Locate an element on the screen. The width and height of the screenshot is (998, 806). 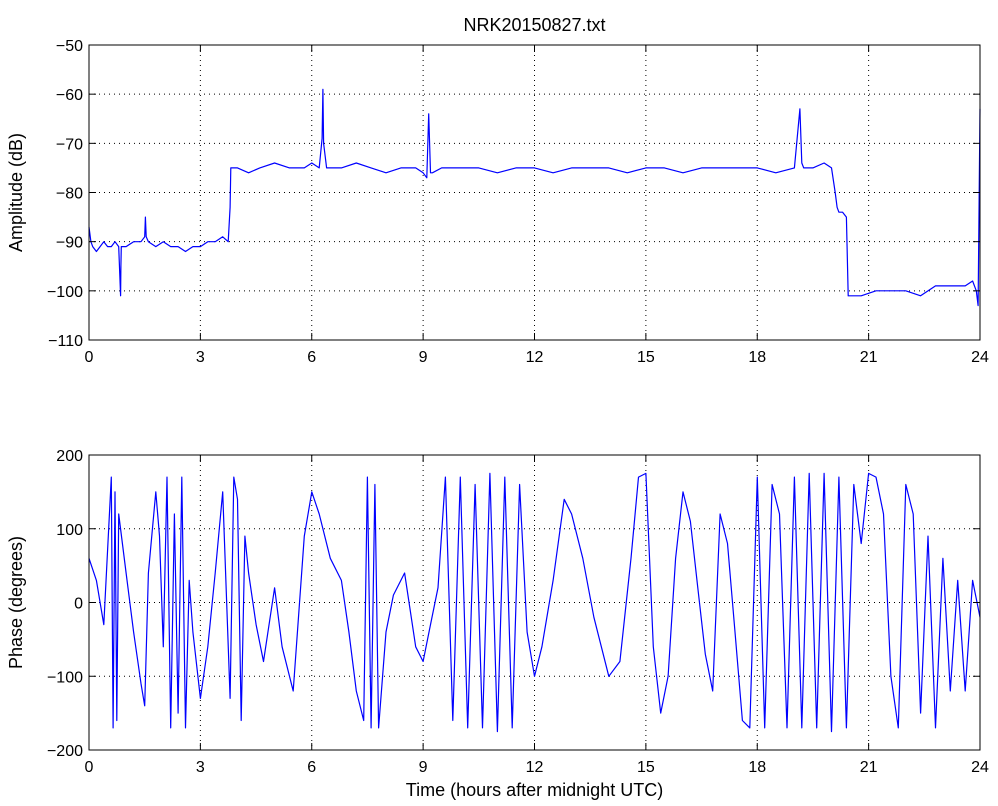
y-tick-label: 0 is located at coordinates (78, 604).